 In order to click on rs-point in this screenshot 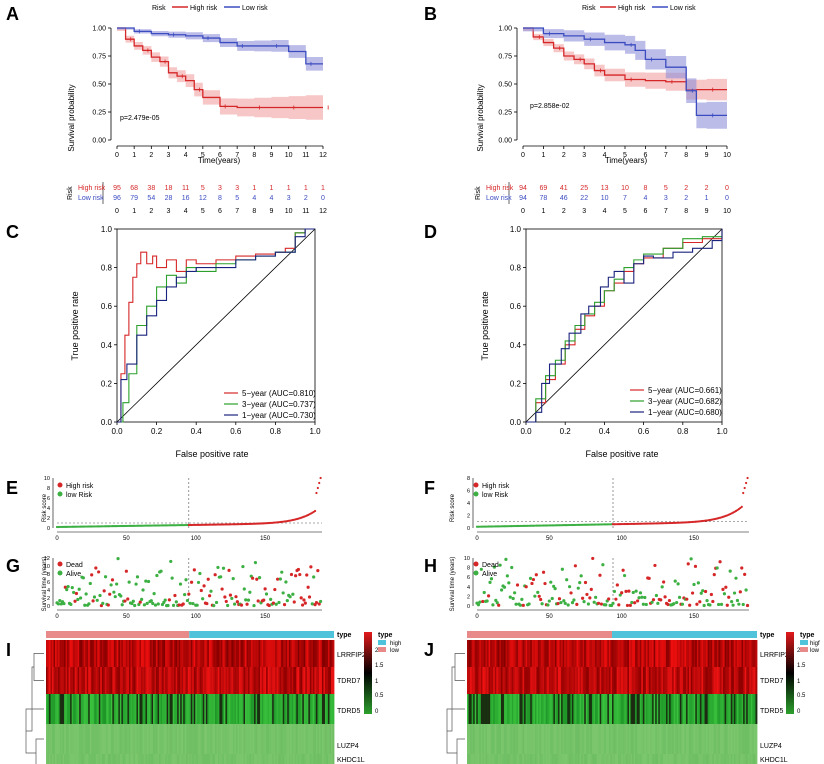, I will do `click(316, 493)`.